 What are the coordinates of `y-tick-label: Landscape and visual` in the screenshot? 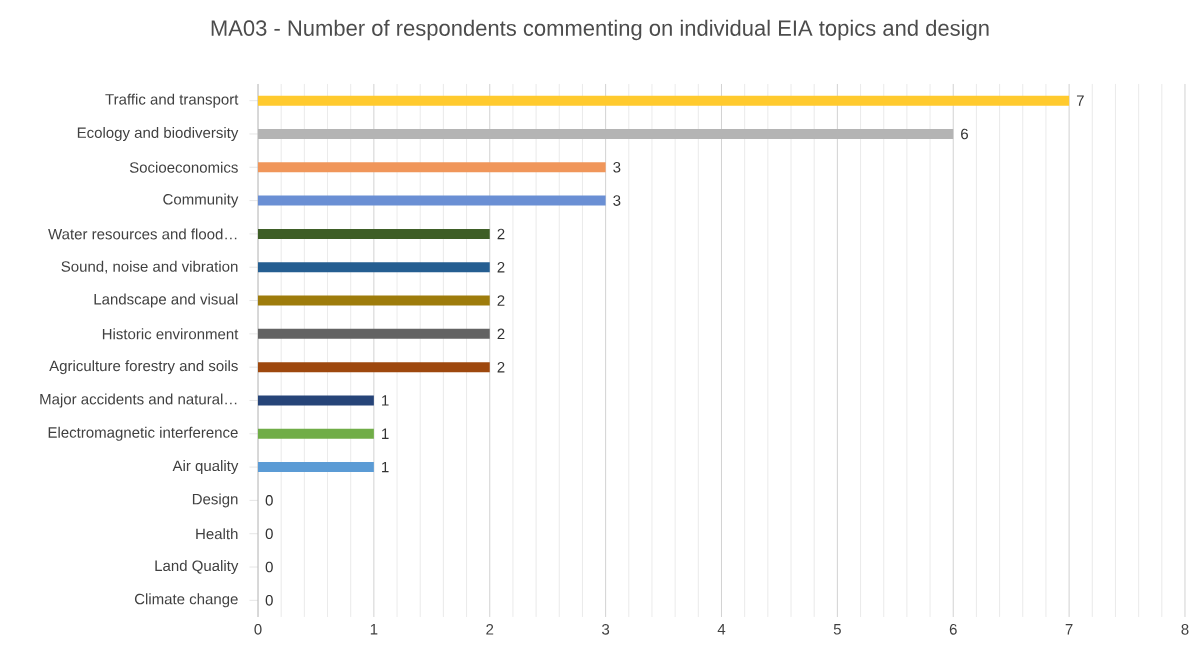 It's located at (166, 300).